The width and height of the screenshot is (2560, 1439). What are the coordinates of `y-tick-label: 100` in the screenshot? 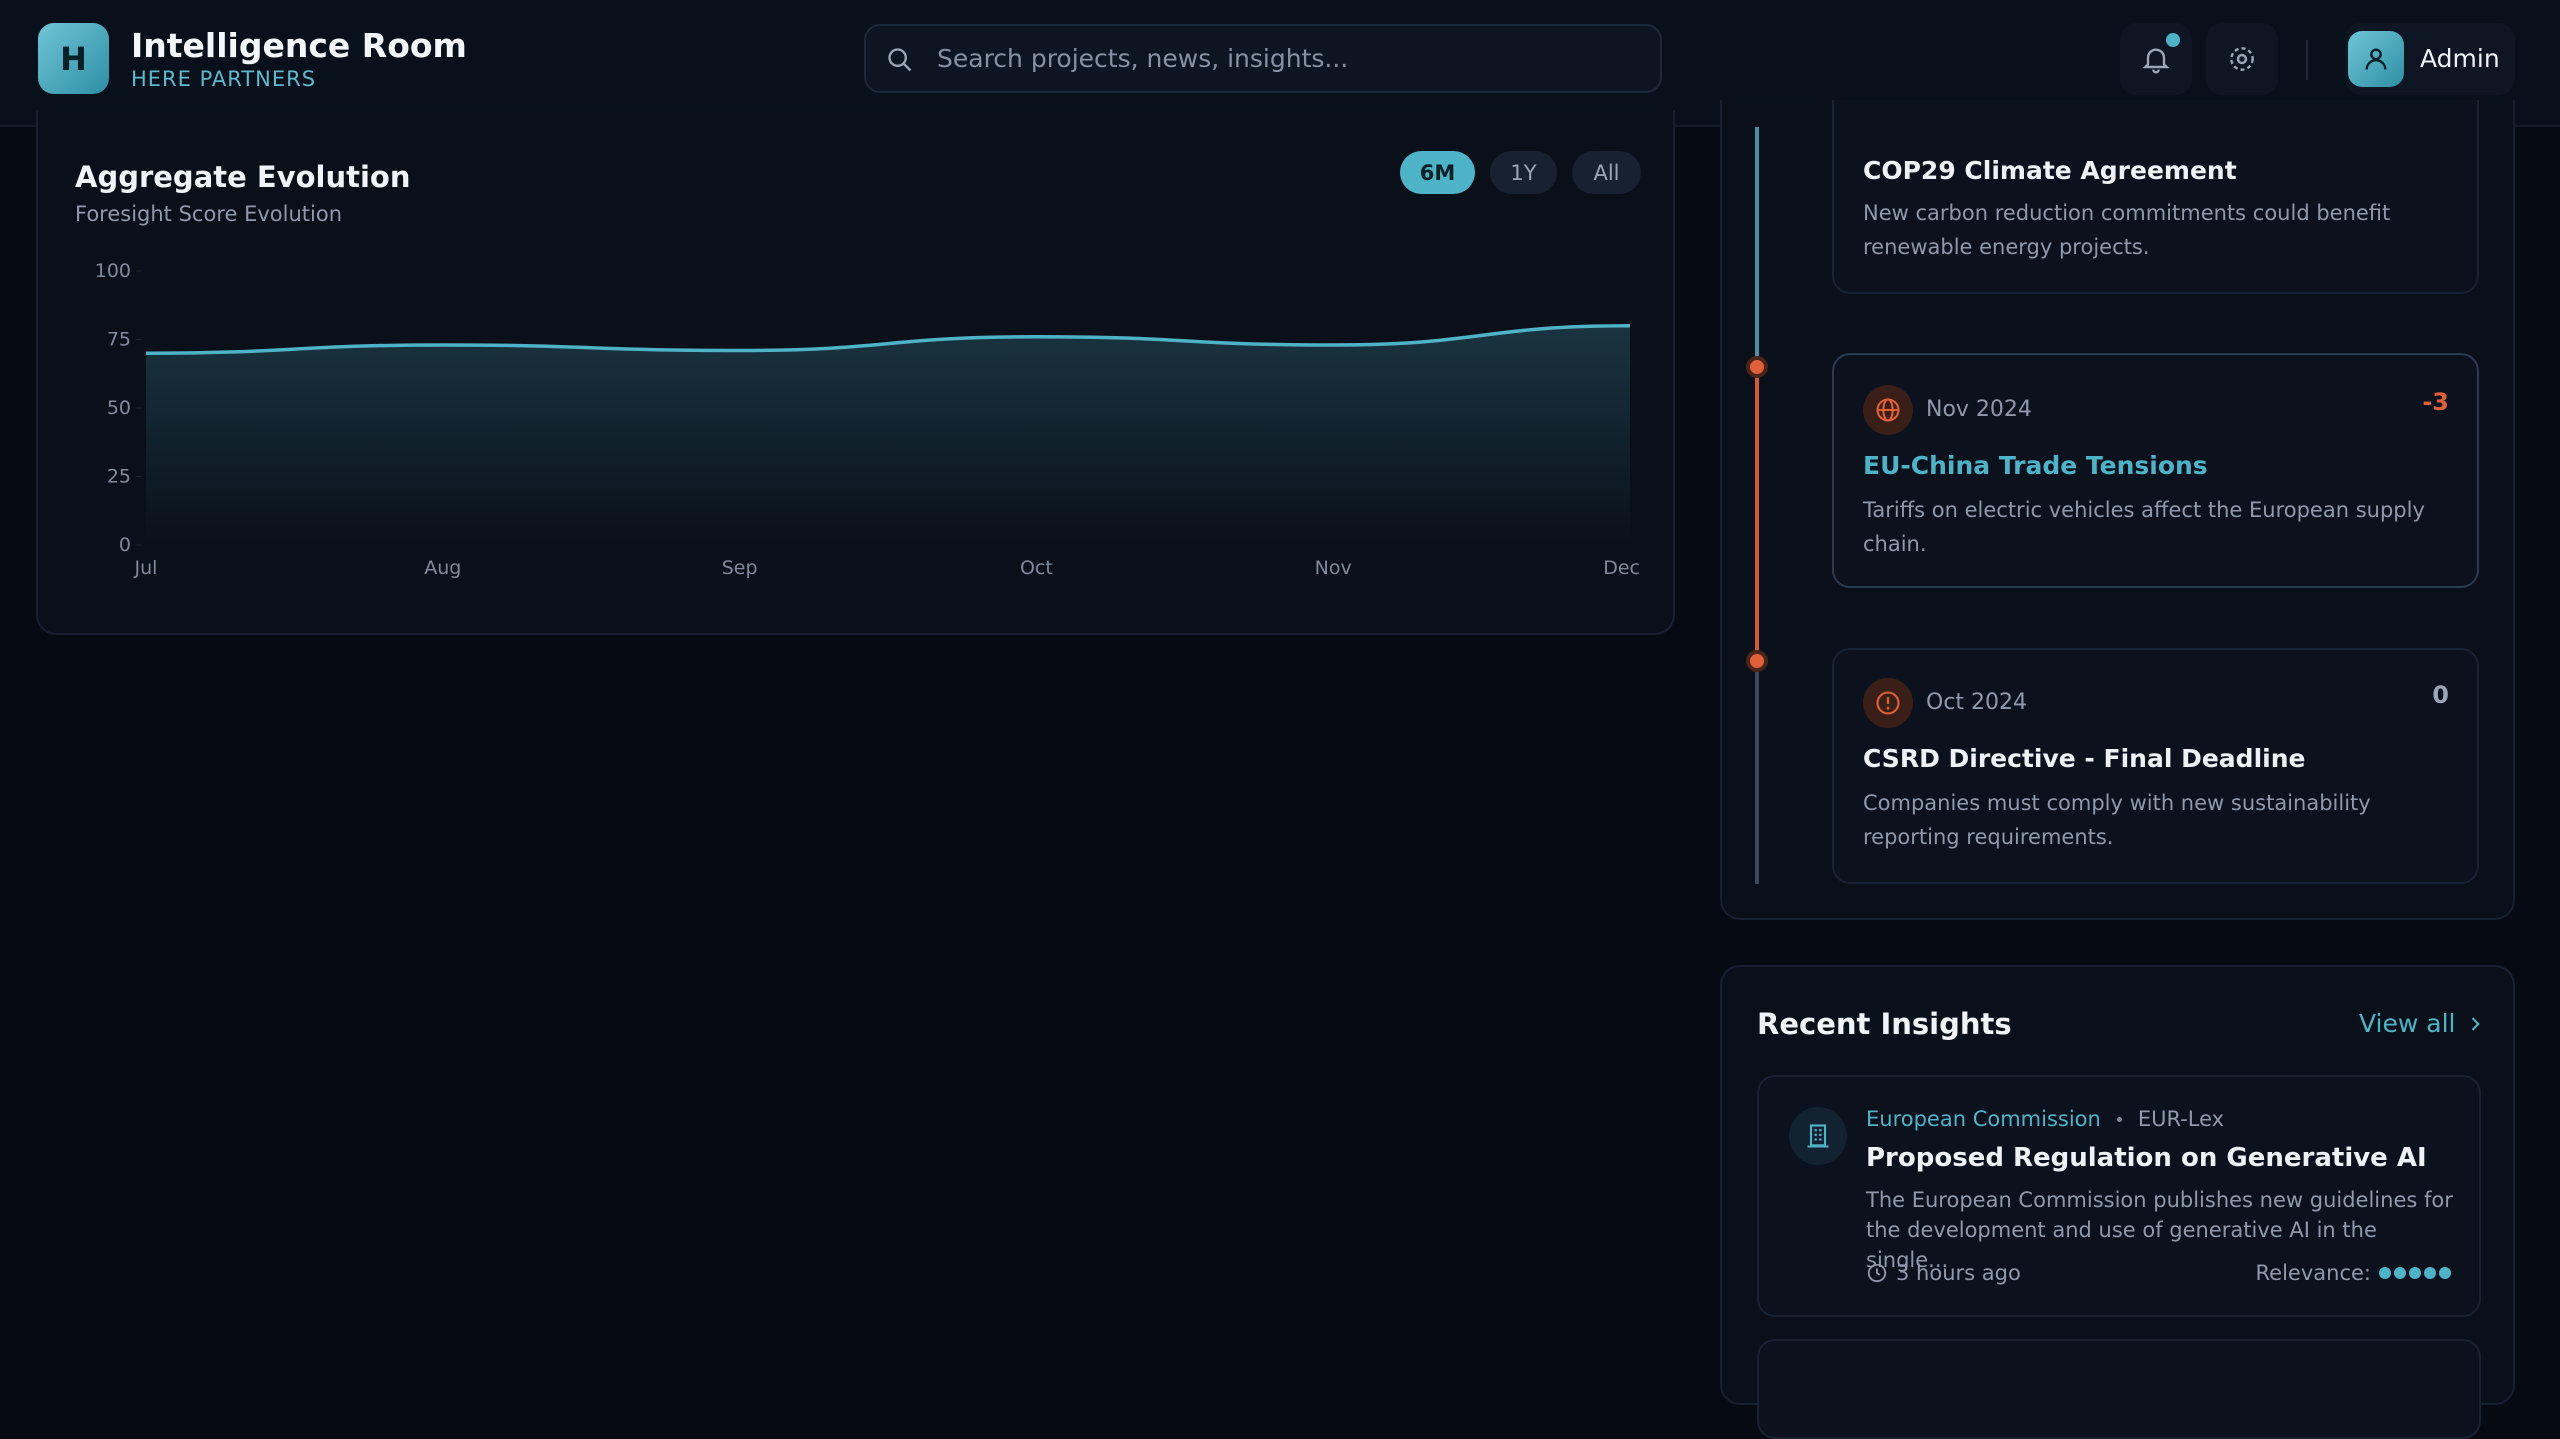 It's located at (113, 271).